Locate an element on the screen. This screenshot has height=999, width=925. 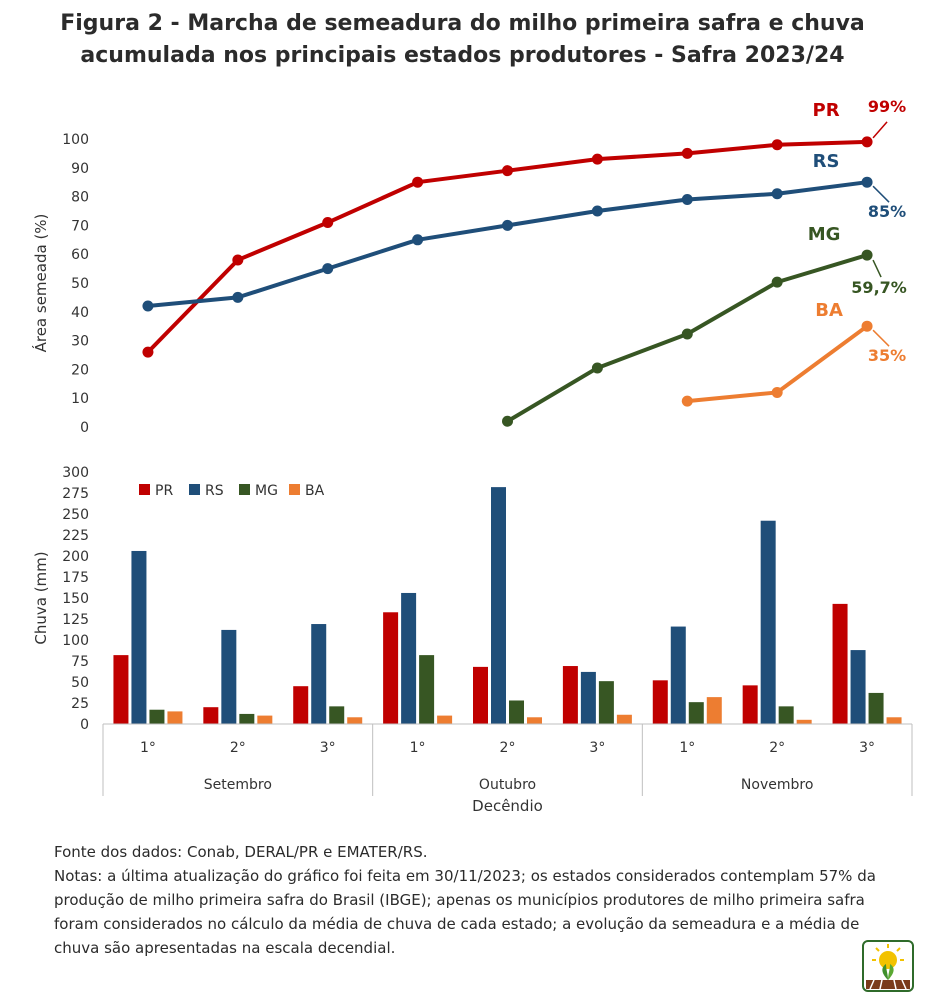
series-name-label-ba: BA is located at coordinates (829, 310).